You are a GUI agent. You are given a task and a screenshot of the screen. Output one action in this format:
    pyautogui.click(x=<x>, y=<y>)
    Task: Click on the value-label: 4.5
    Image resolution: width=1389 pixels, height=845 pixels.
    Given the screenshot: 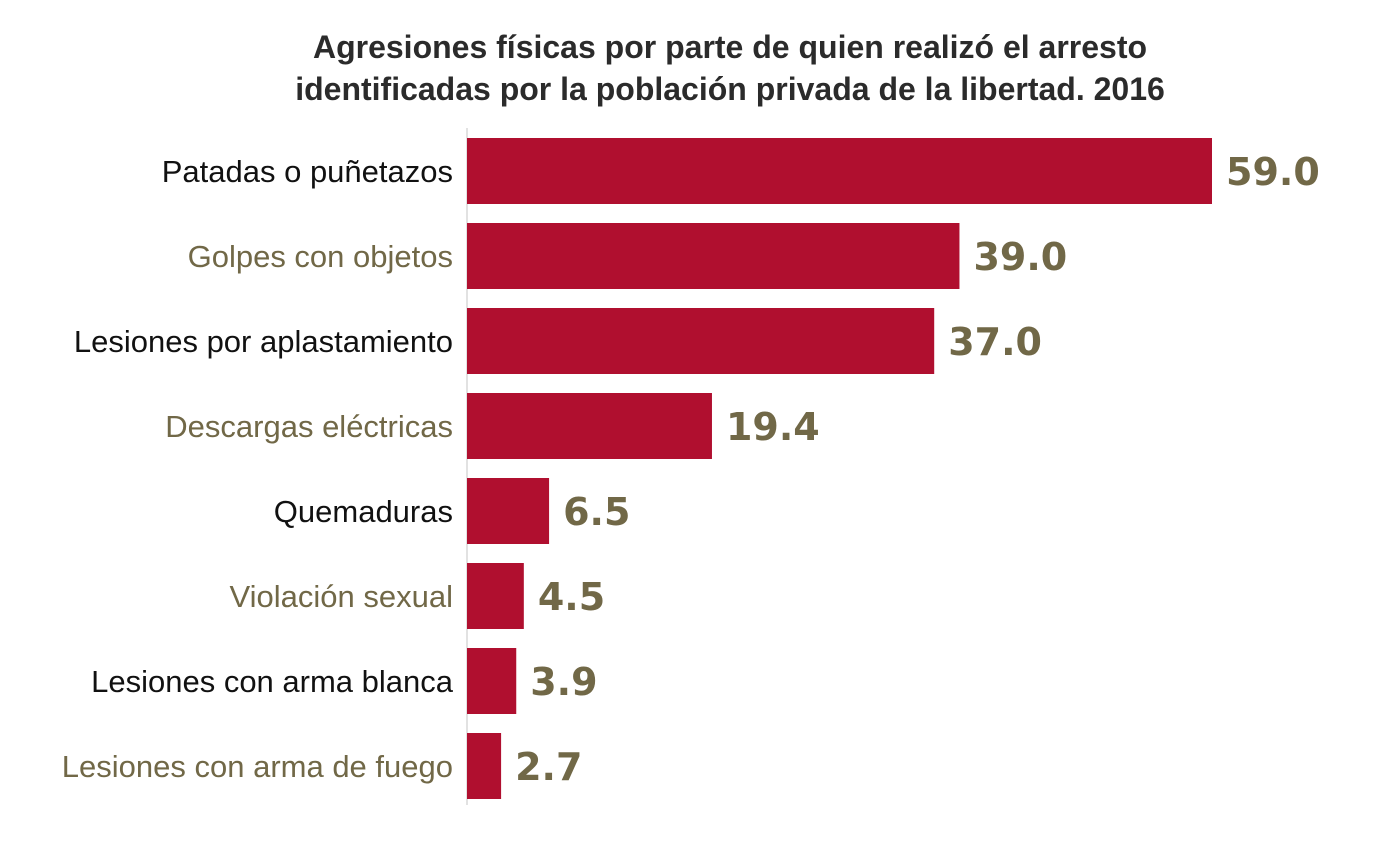 What is the action you would take?
    pyautogui.click(x=571, y=597)
    